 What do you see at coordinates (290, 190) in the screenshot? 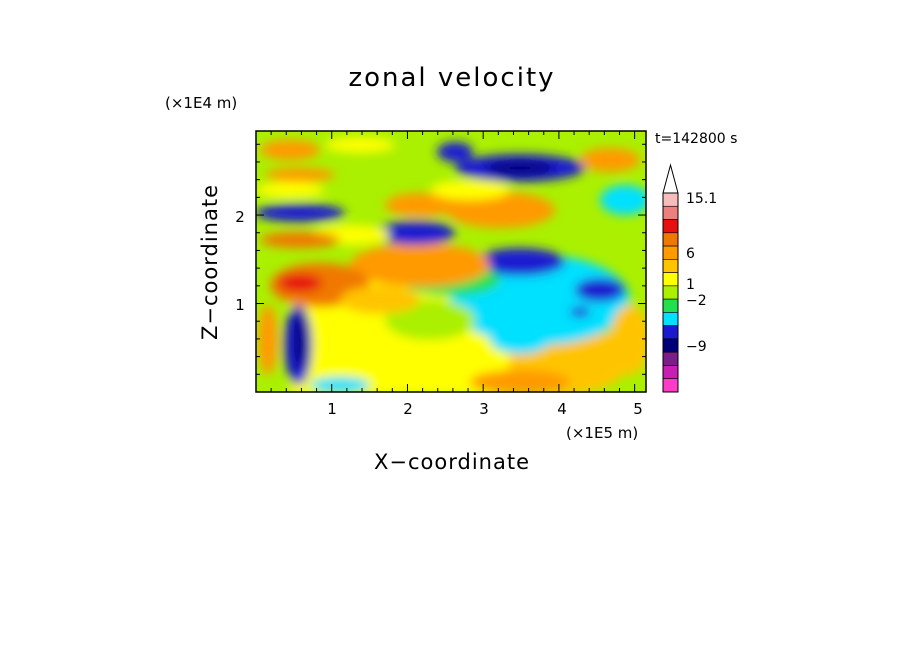
I see `streak-yellow-left` at bounding box center [290, 190].